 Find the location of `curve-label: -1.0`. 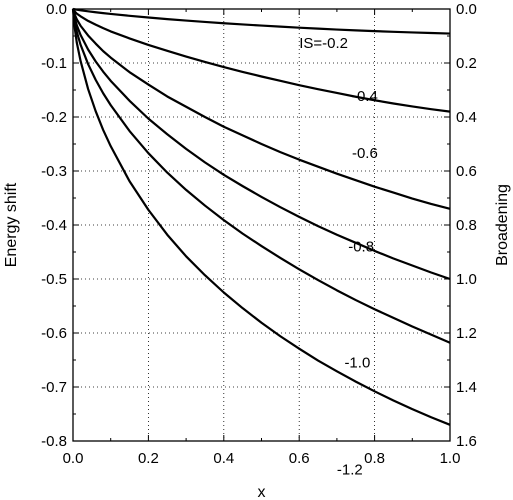

curve-label: -1.0 is located at coordinates (357, 363).